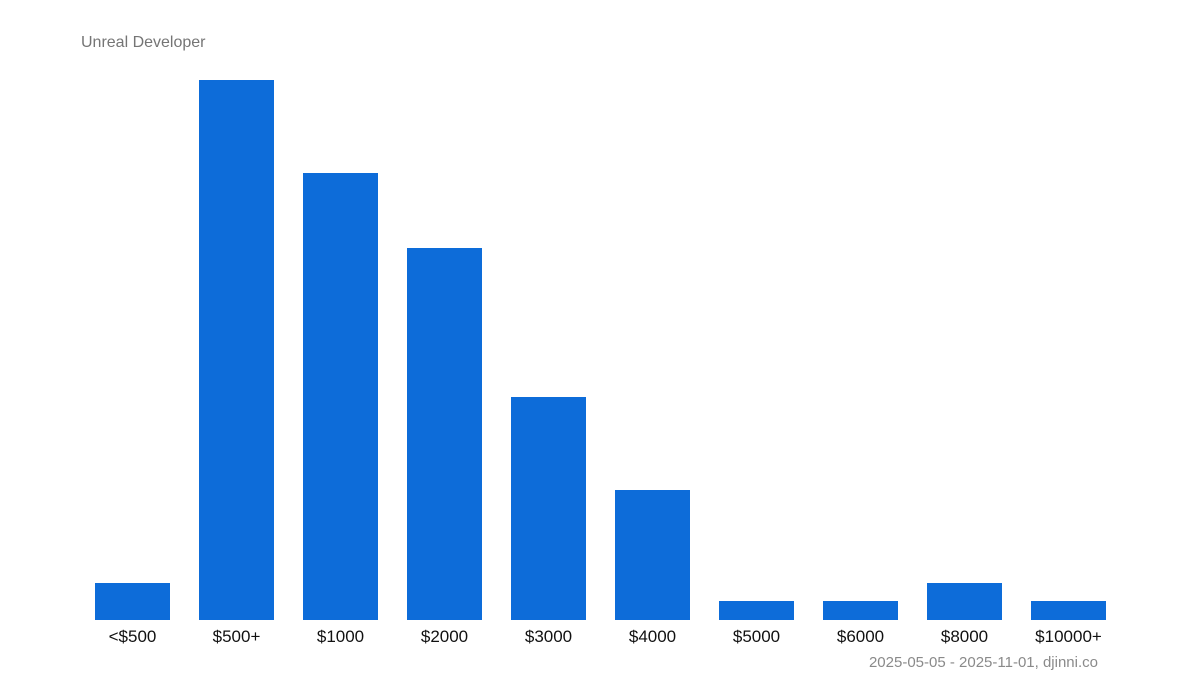  I want to click on x-axis-label: $2000, so click(444, 636).